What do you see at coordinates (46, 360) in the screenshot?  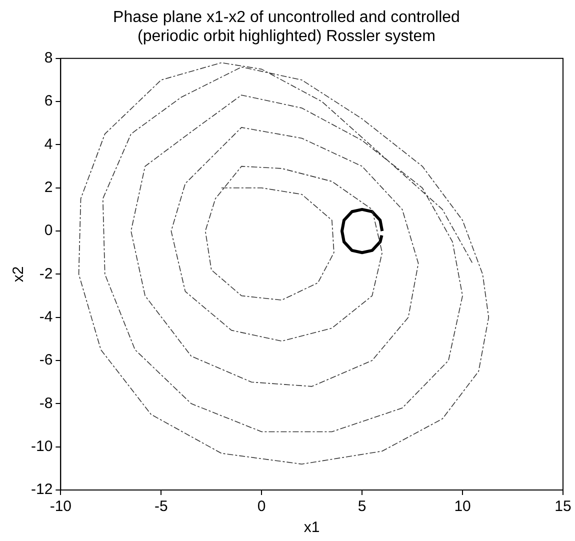 I see `y-tick-label: -6` at bounding box center [46, 360].